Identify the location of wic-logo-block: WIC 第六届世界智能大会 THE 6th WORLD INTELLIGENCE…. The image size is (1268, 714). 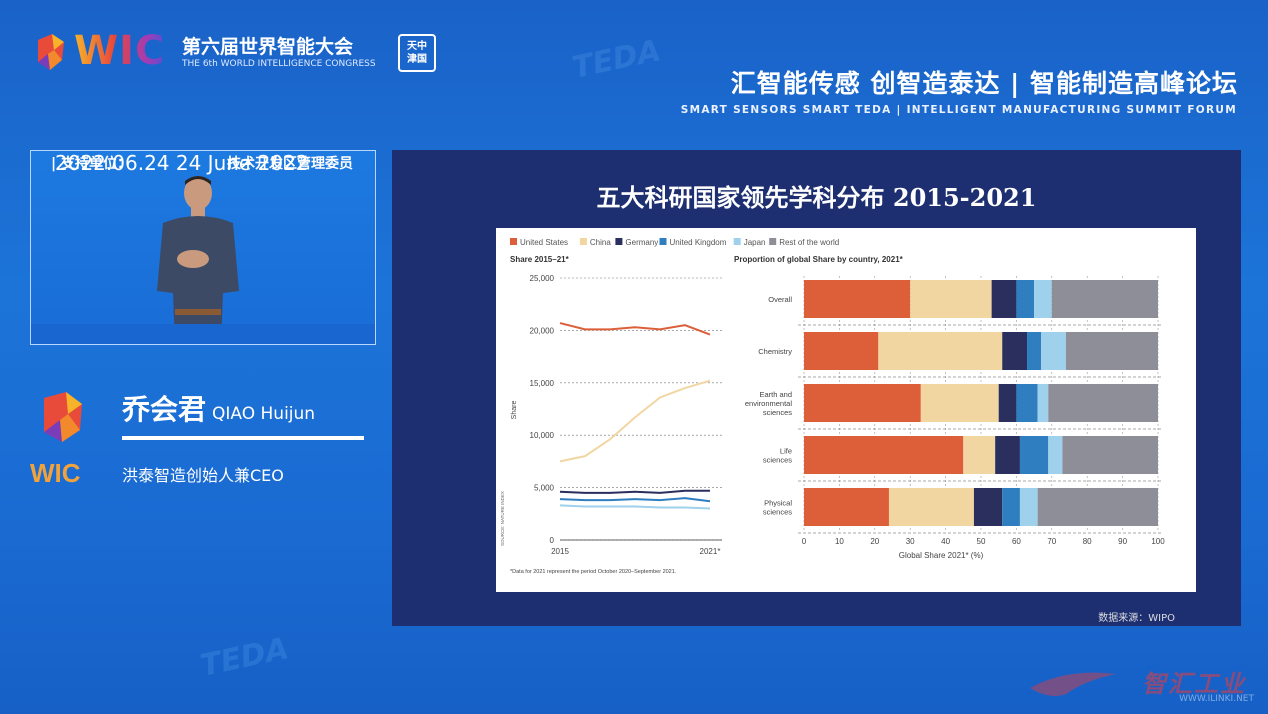
(240, 53).